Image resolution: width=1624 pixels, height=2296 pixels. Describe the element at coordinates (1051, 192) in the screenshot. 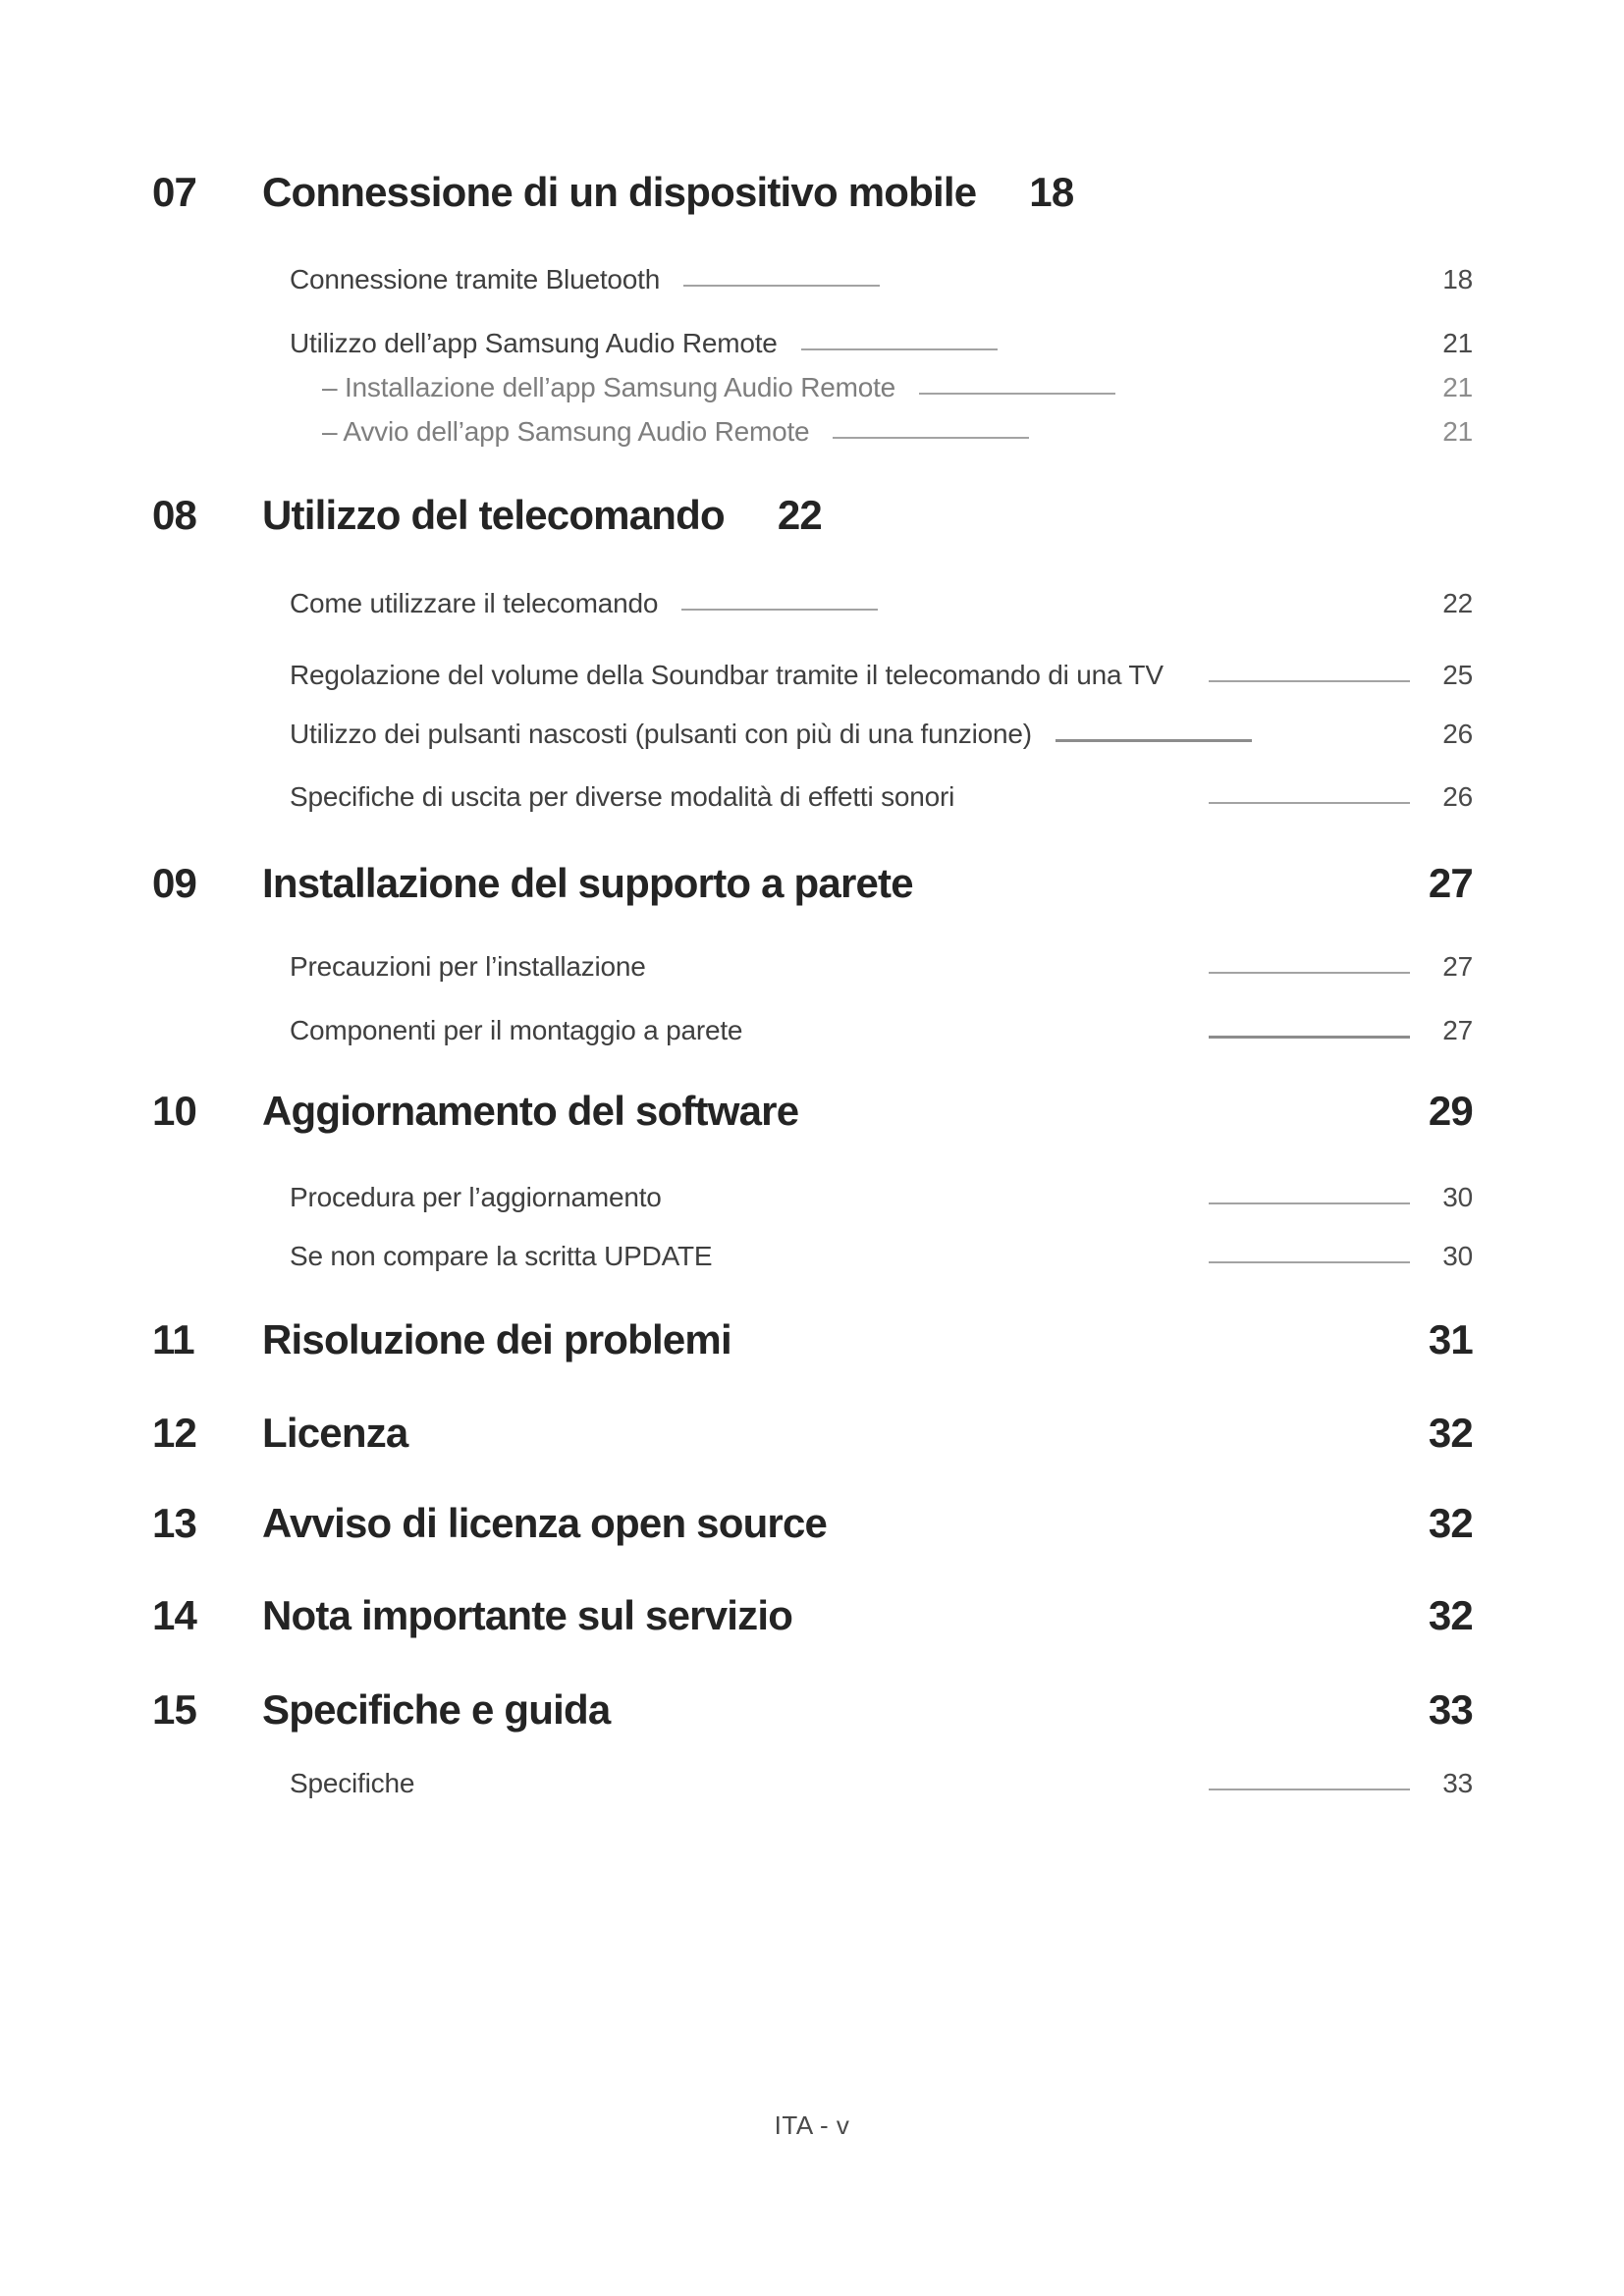

I see `chapter-page-number: 18` at that location.